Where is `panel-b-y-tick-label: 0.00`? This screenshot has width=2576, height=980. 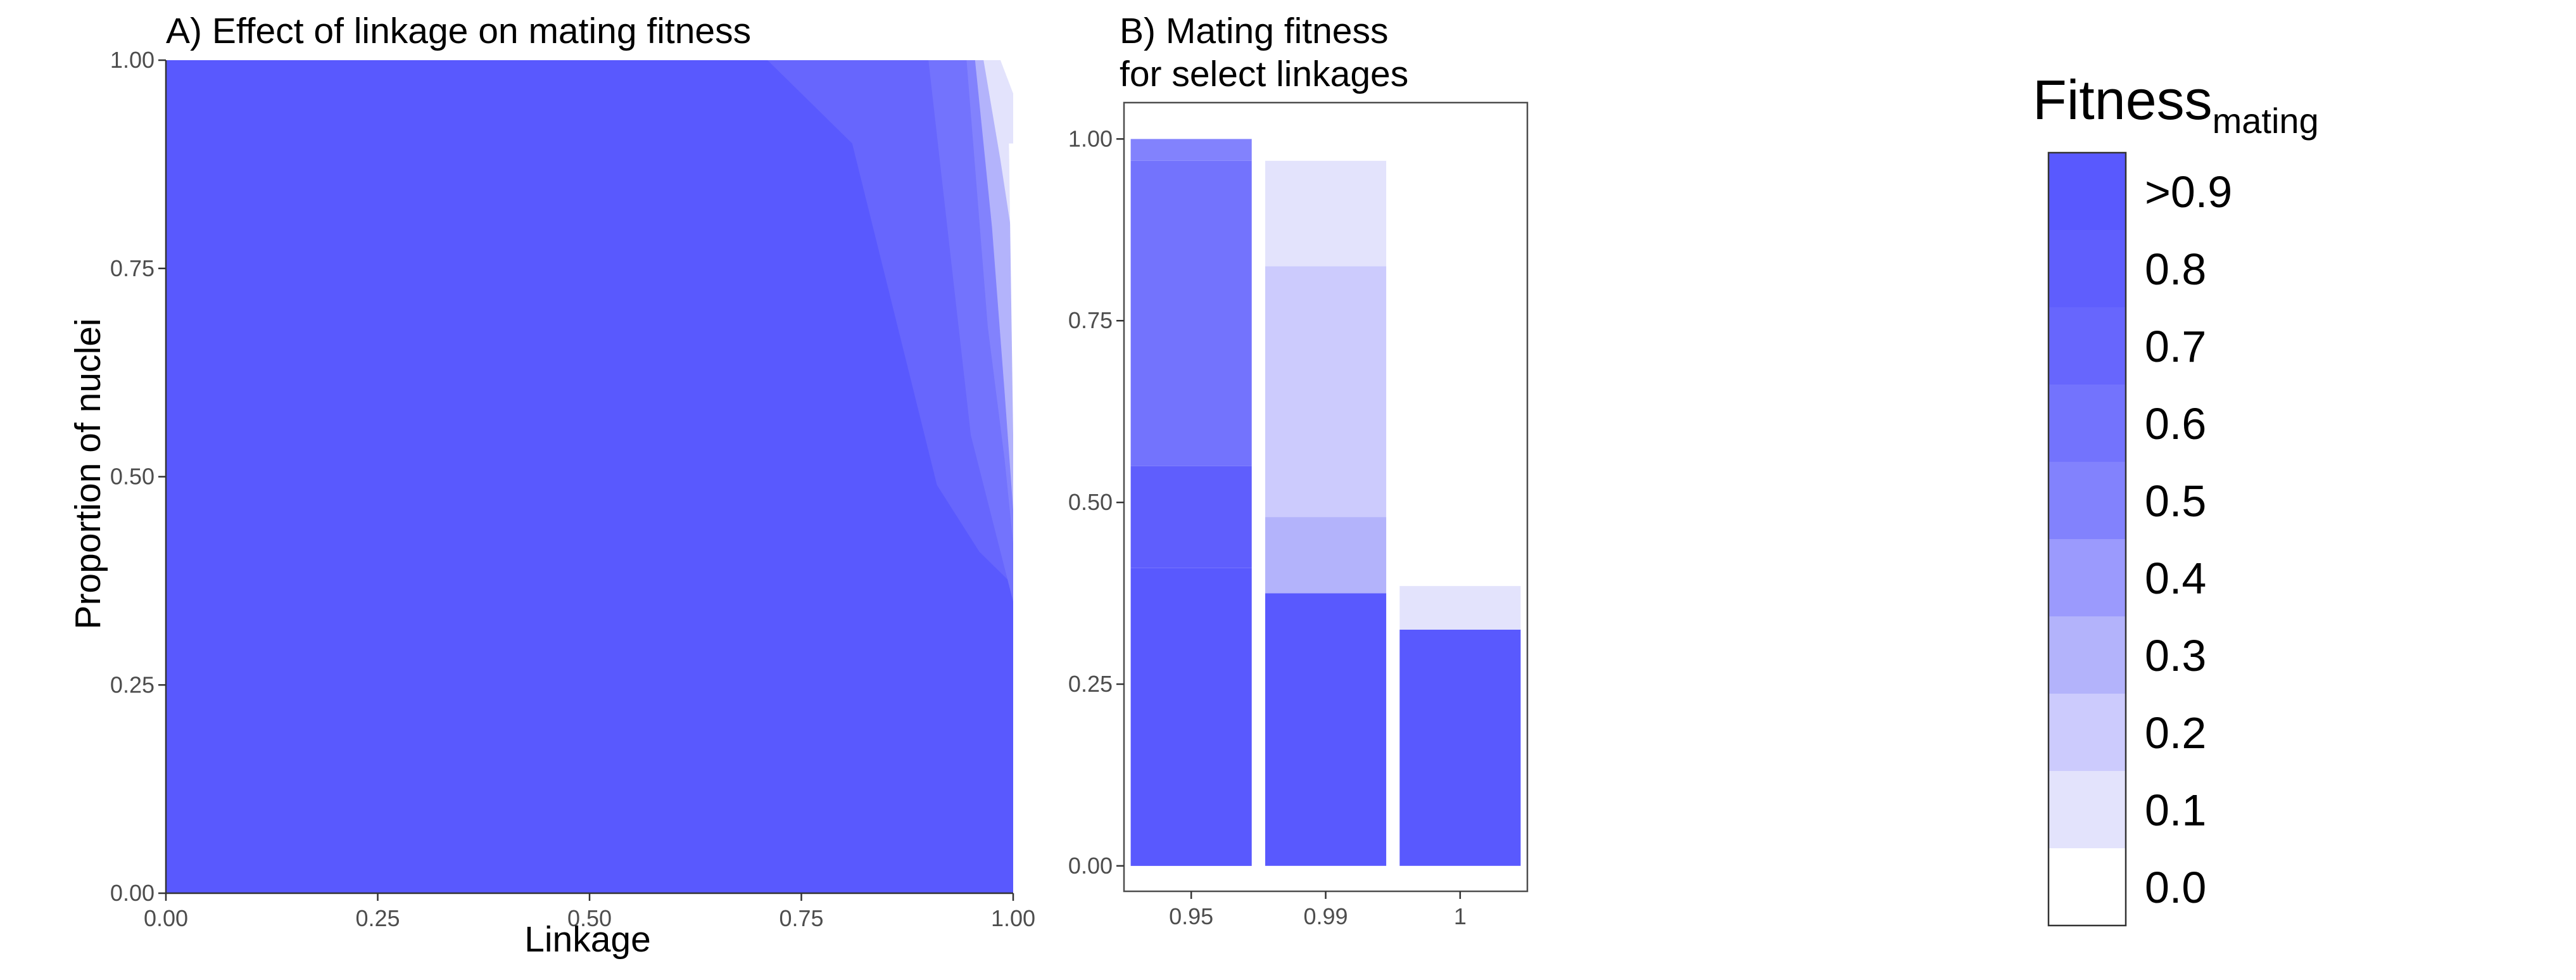 panel-b-y-tick-label: 0.00 is located at coordinates (1090, 866).